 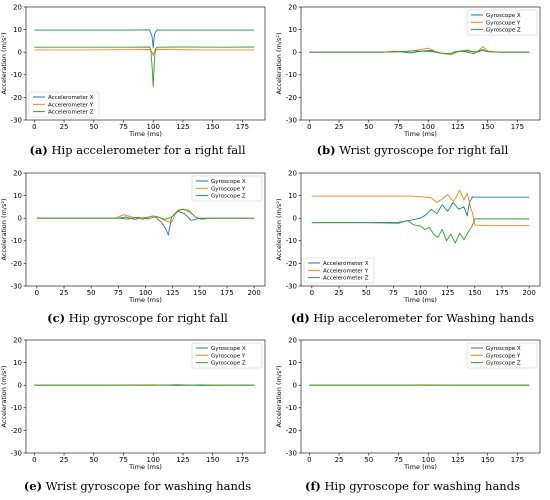 I want to click on series-line-gyroscope-x, so click(x=145, y=223).